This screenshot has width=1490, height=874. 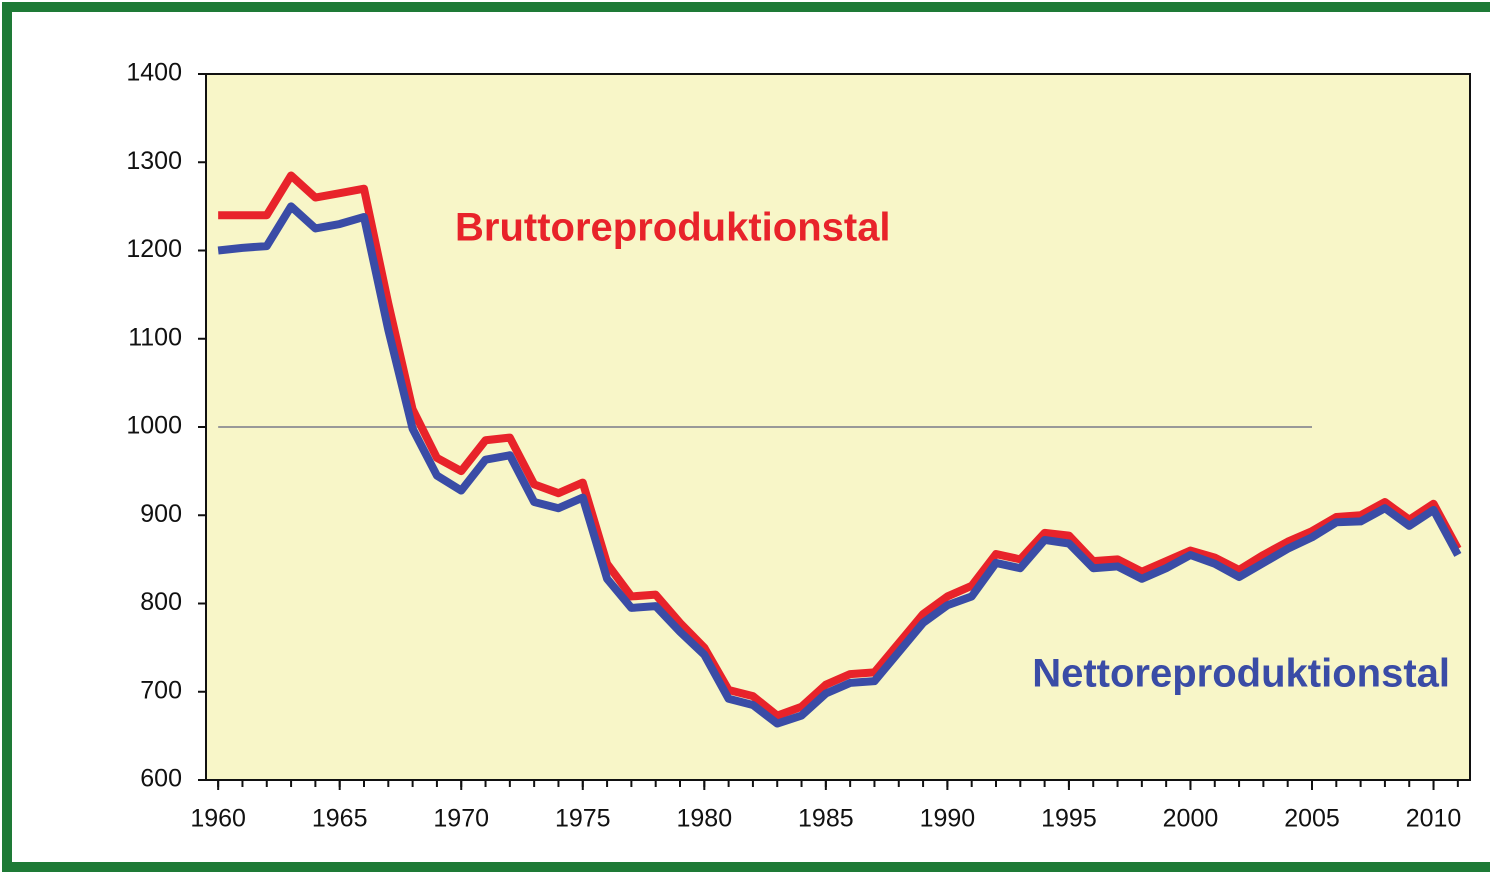 What do you see at coordinates (340, 819) in the screenshot?
I see `x-tick-label: 1965` at bounding box center [340, 819].